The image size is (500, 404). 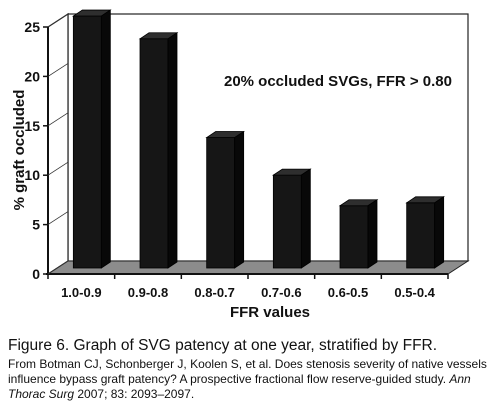 What do you see at coordinates (148, 292) in the screenshot?
I see `x-tick-label: 0.9-0.8` at bounding box center [148, 292].